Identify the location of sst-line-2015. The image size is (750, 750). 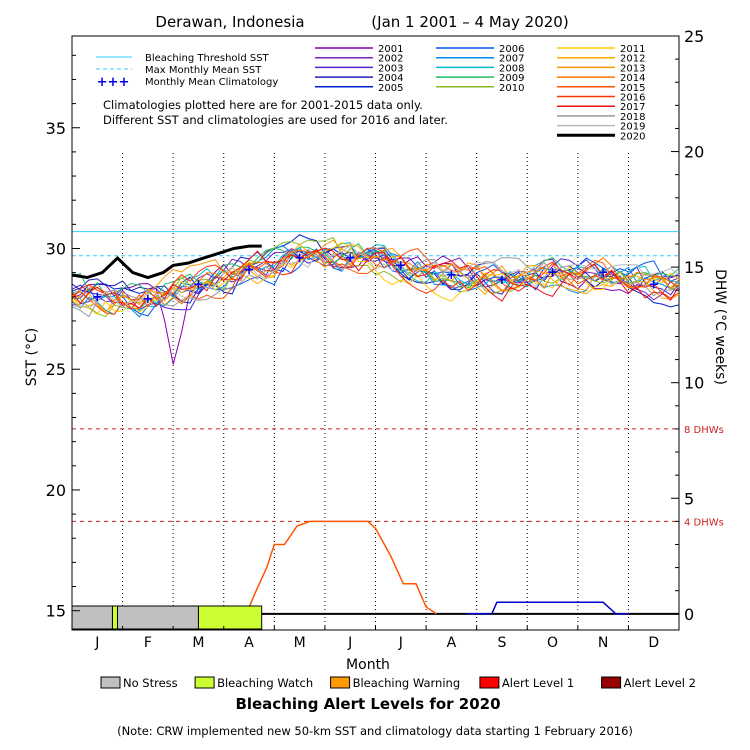
(375, 281).